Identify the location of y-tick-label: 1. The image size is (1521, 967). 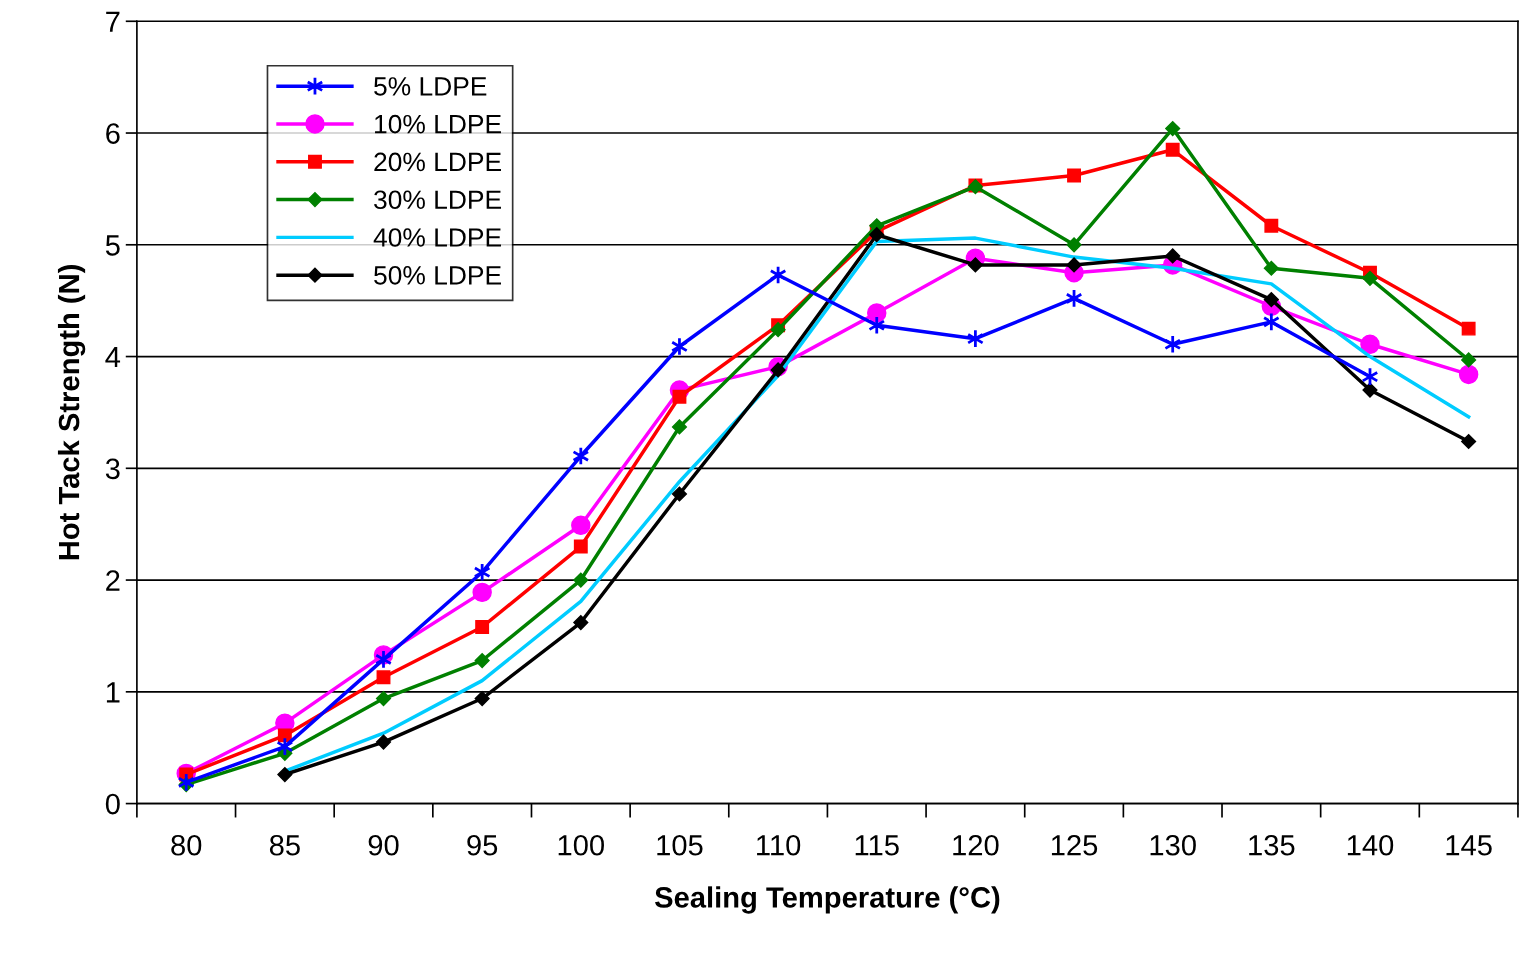
(113, 692).